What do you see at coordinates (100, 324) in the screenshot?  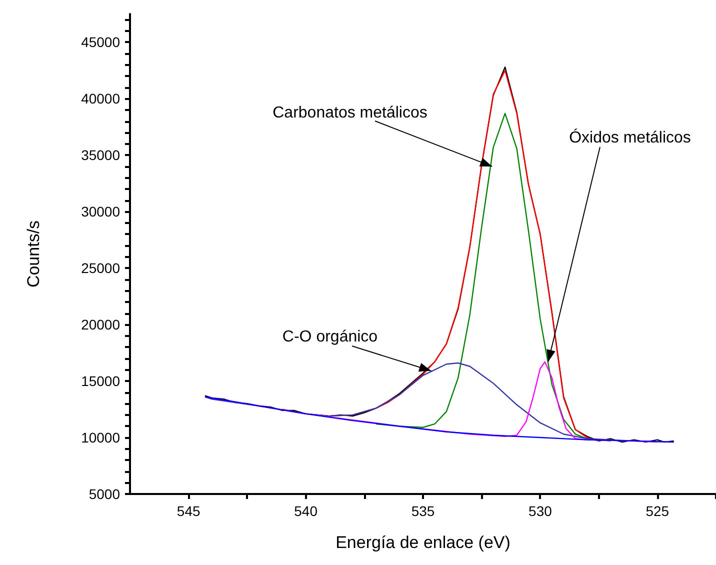 I see `y-tick-label: 20000` at bounding box center [100, 324].